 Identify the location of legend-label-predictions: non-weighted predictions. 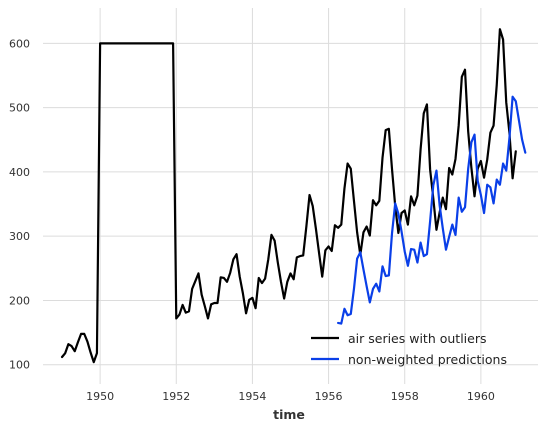
(427, 359).